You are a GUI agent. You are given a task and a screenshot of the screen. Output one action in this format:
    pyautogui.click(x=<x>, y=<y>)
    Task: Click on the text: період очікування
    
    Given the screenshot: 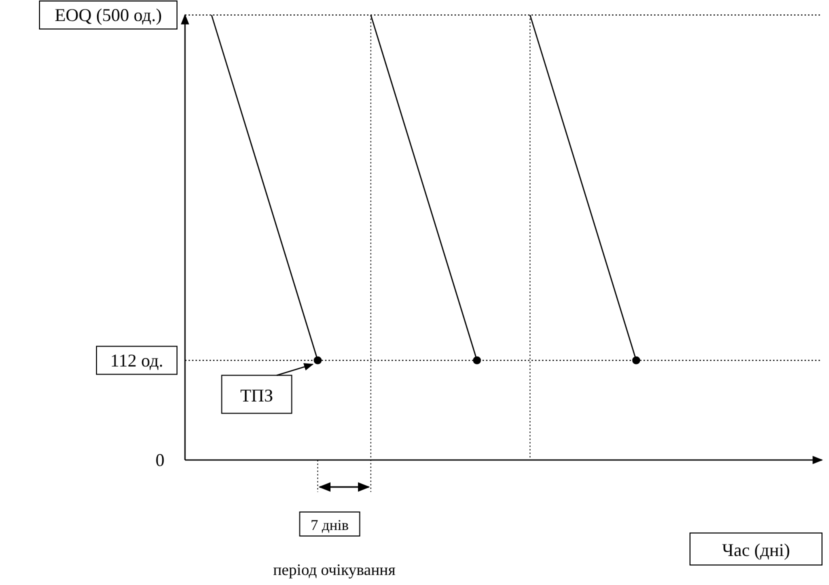 What is the action you would take?
    pyautogui.click(x=334, y=570)
    